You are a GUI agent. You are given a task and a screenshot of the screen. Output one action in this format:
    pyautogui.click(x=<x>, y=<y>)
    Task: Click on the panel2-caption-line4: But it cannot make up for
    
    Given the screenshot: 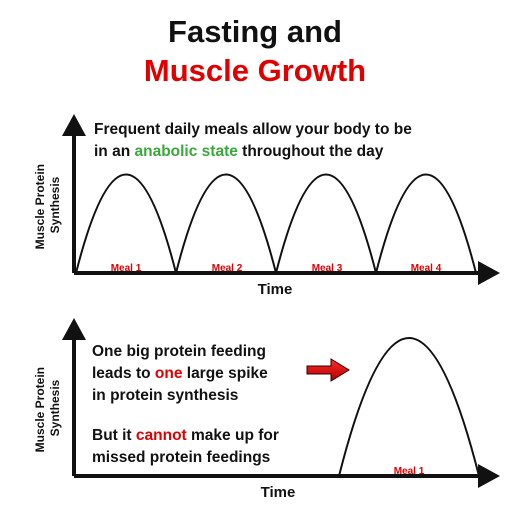 What is the action you would take?
    pyautogui.click(x=185, y=436)
    